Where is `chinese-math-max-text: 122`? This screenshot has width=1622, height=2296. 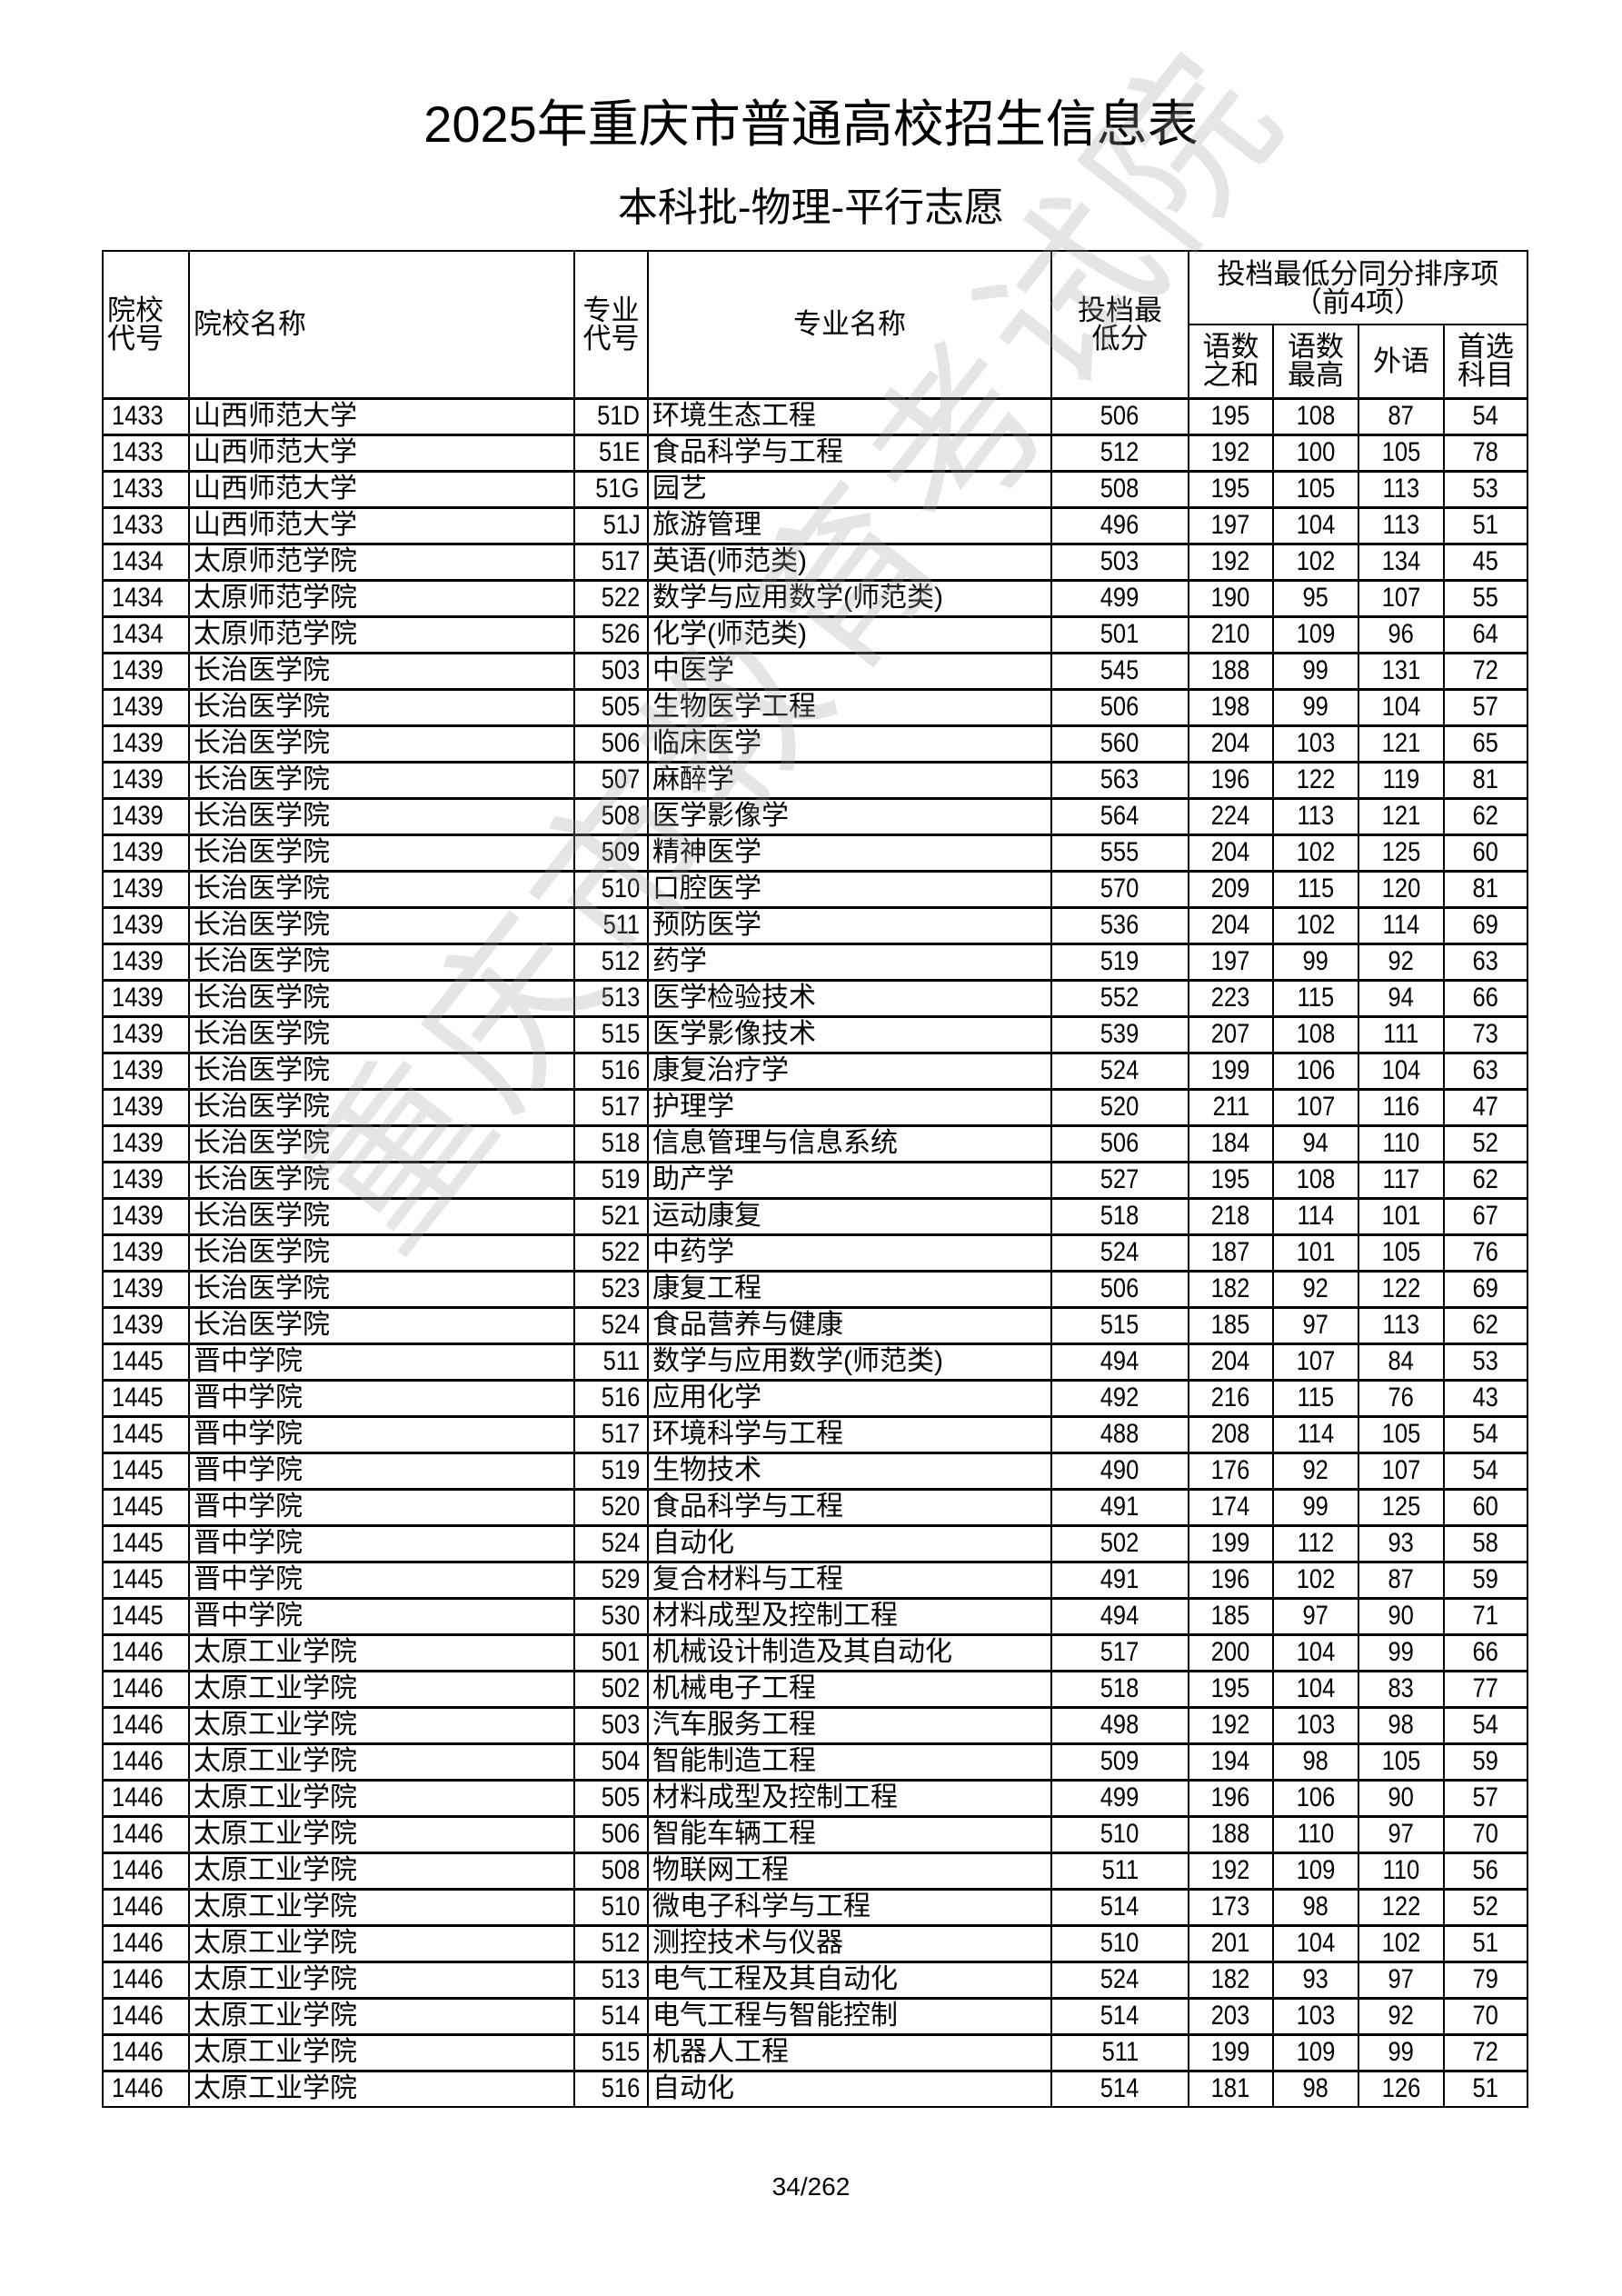
chinese-math-max-text: 122 is located at coordinates (1316, 779).